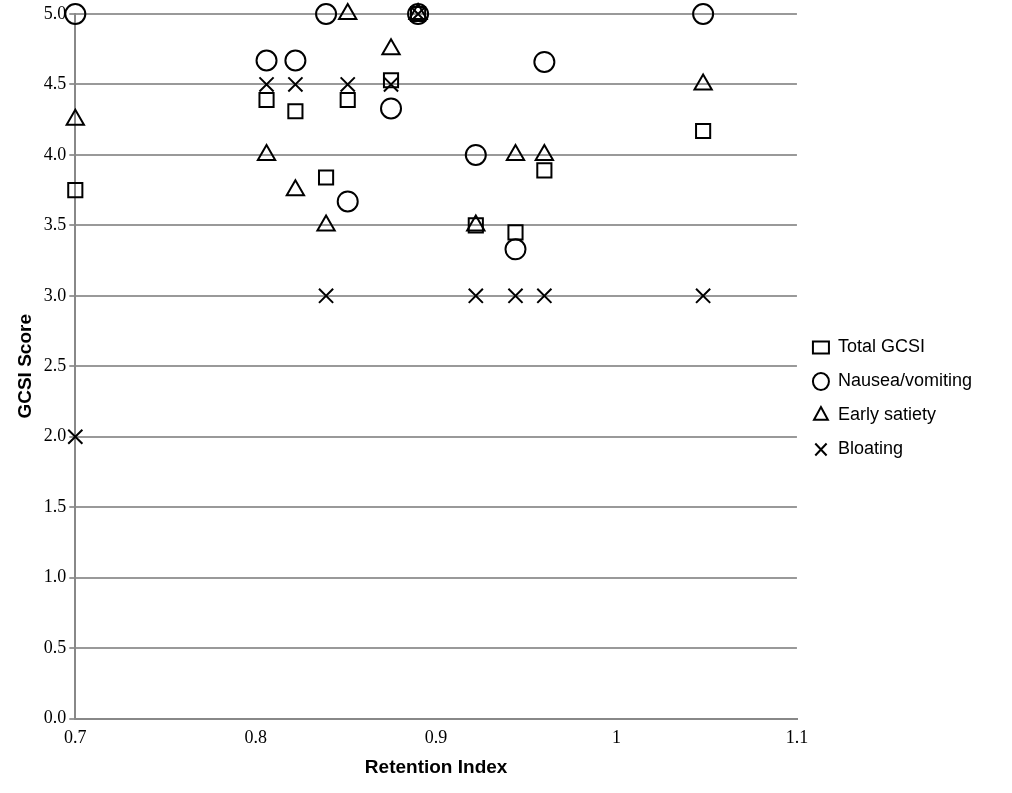  I want to click on x-tick-label: 0.7, so click(75, 737).